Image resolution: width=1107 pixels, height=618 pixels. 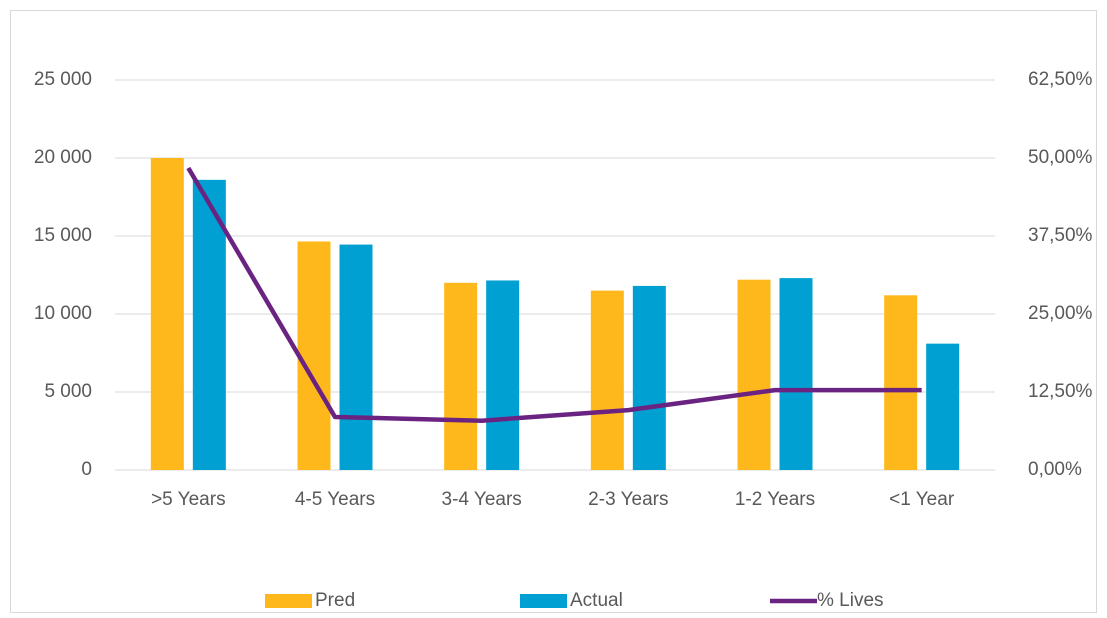 I want to click on y2-tick-label: 12,50%, so click(x=1060, y=391).